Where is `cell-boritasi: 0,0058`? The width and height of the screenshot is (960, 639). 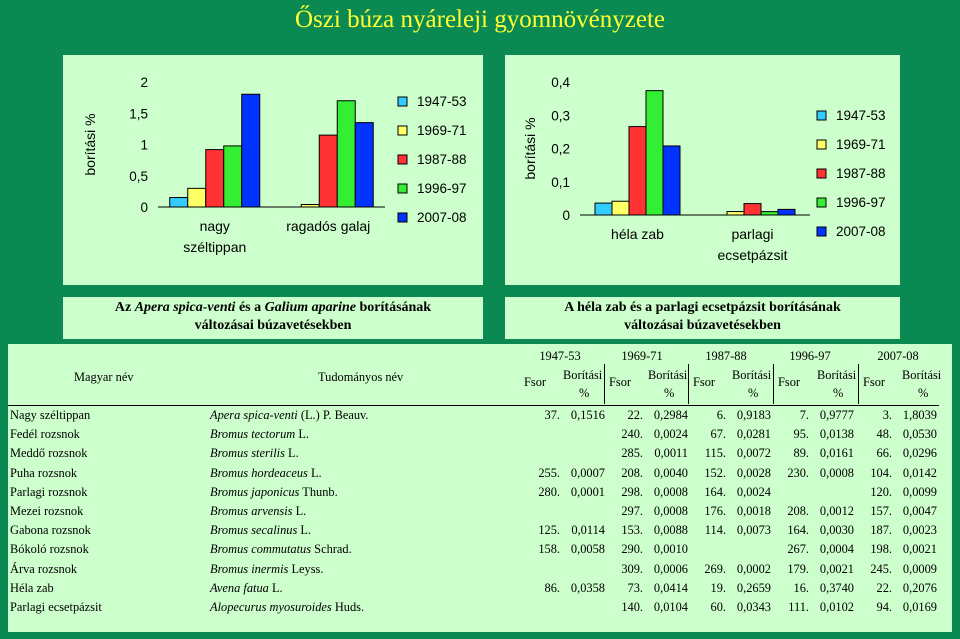 cell-boritasi: 0,0058 is located at coordinates (587, 549).